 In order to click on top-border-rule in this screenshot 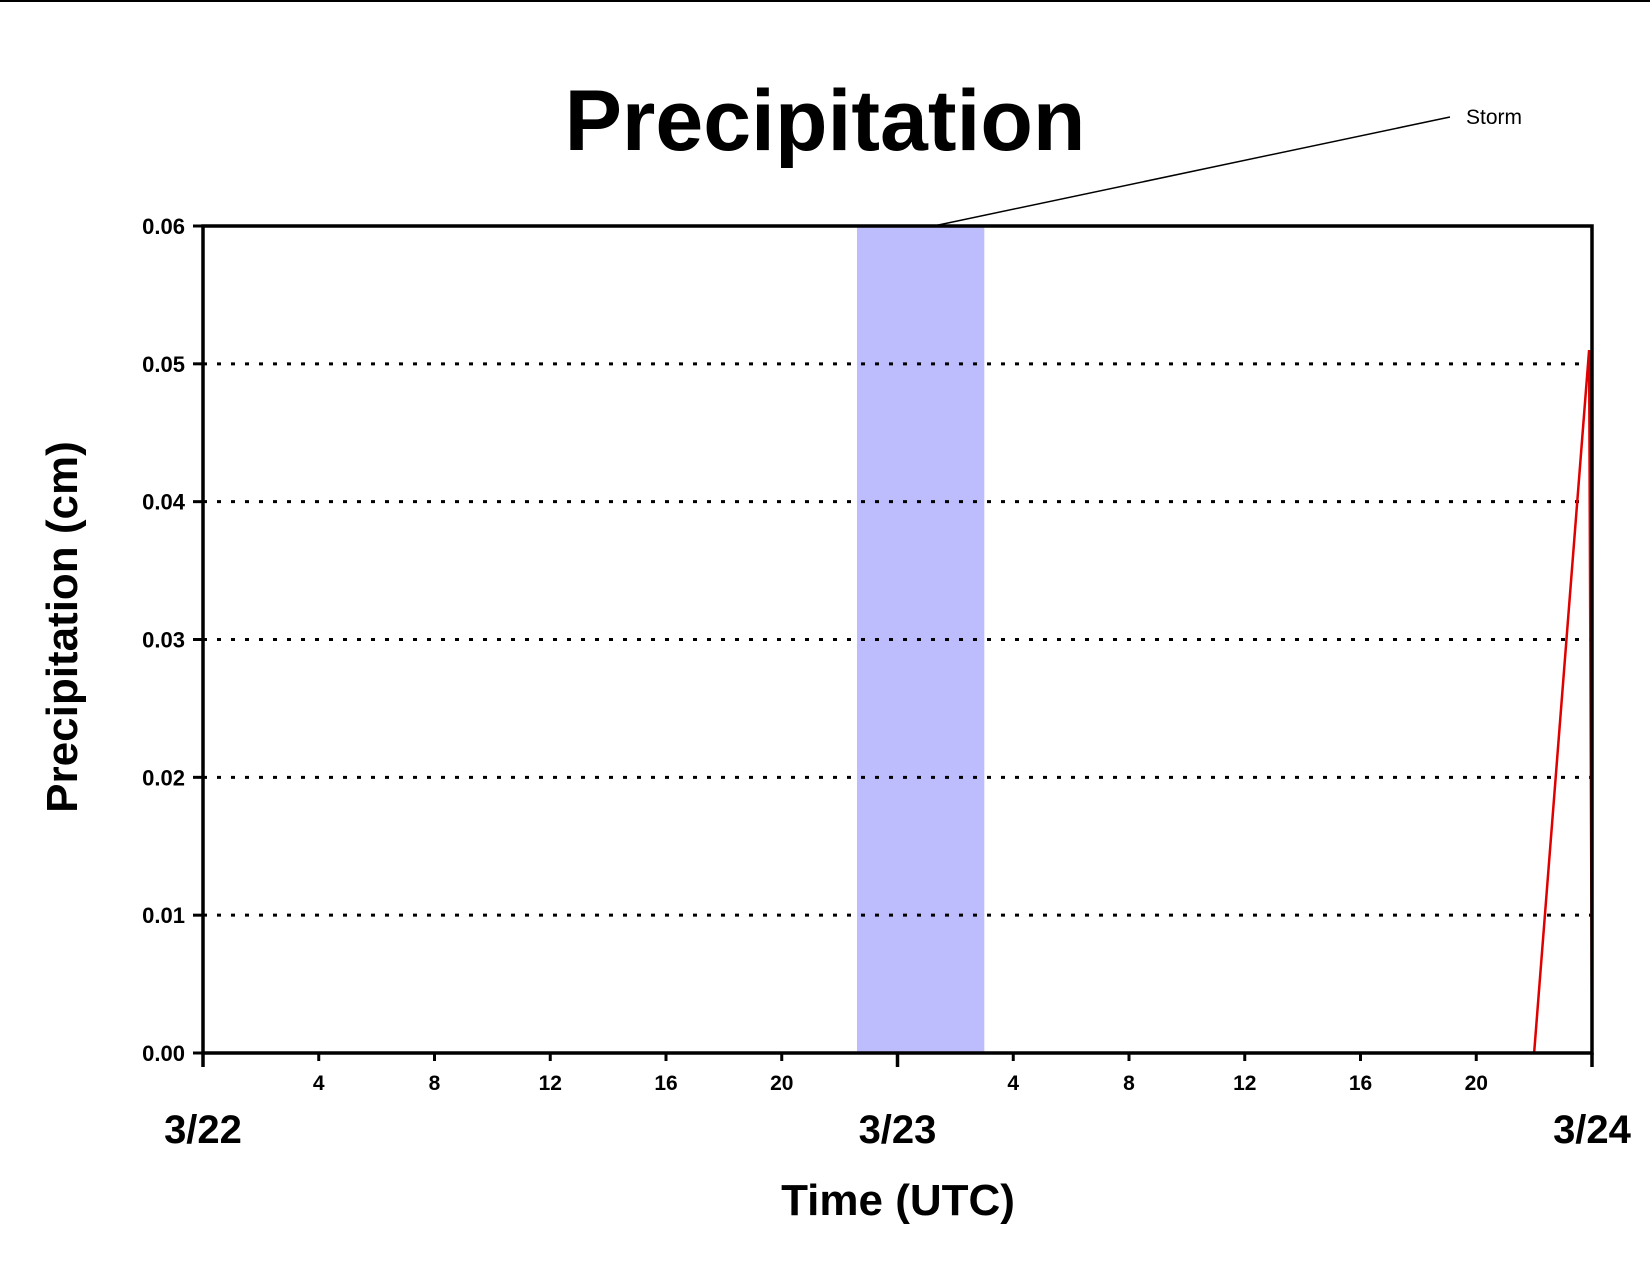, I will do `click(825, 1)`.